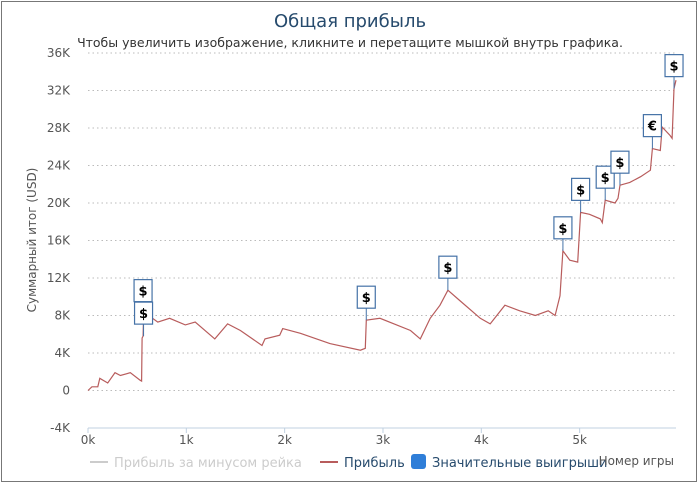 This screenshot has width=700, height=485. Describe the element at coordinates (62, 316) in the screenshot. I see `y-tick-label: 8K` at that location.